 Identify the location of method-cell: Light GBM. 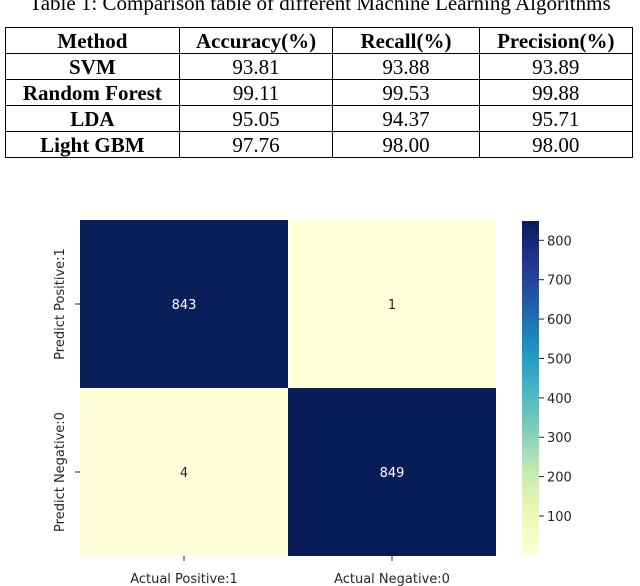
(92, 144).